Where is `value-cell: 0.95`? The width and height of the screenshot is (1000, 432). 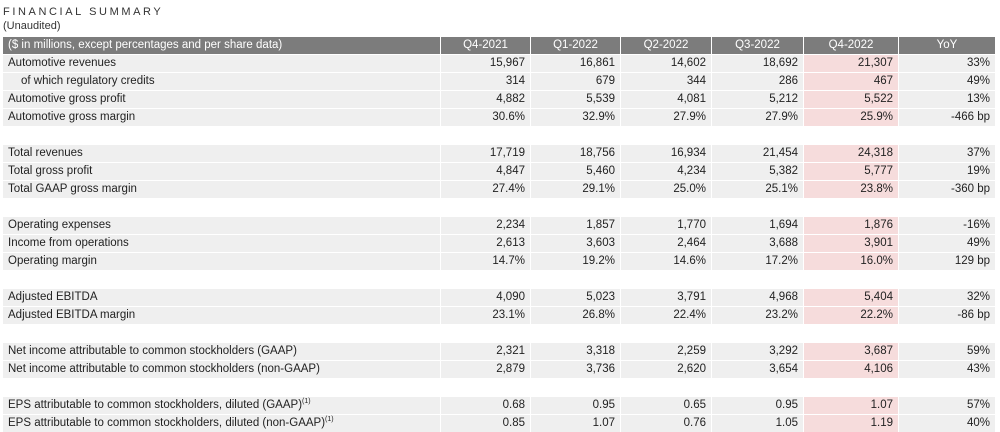 value-cell: 0.95 is located at coordinates (757, 405).